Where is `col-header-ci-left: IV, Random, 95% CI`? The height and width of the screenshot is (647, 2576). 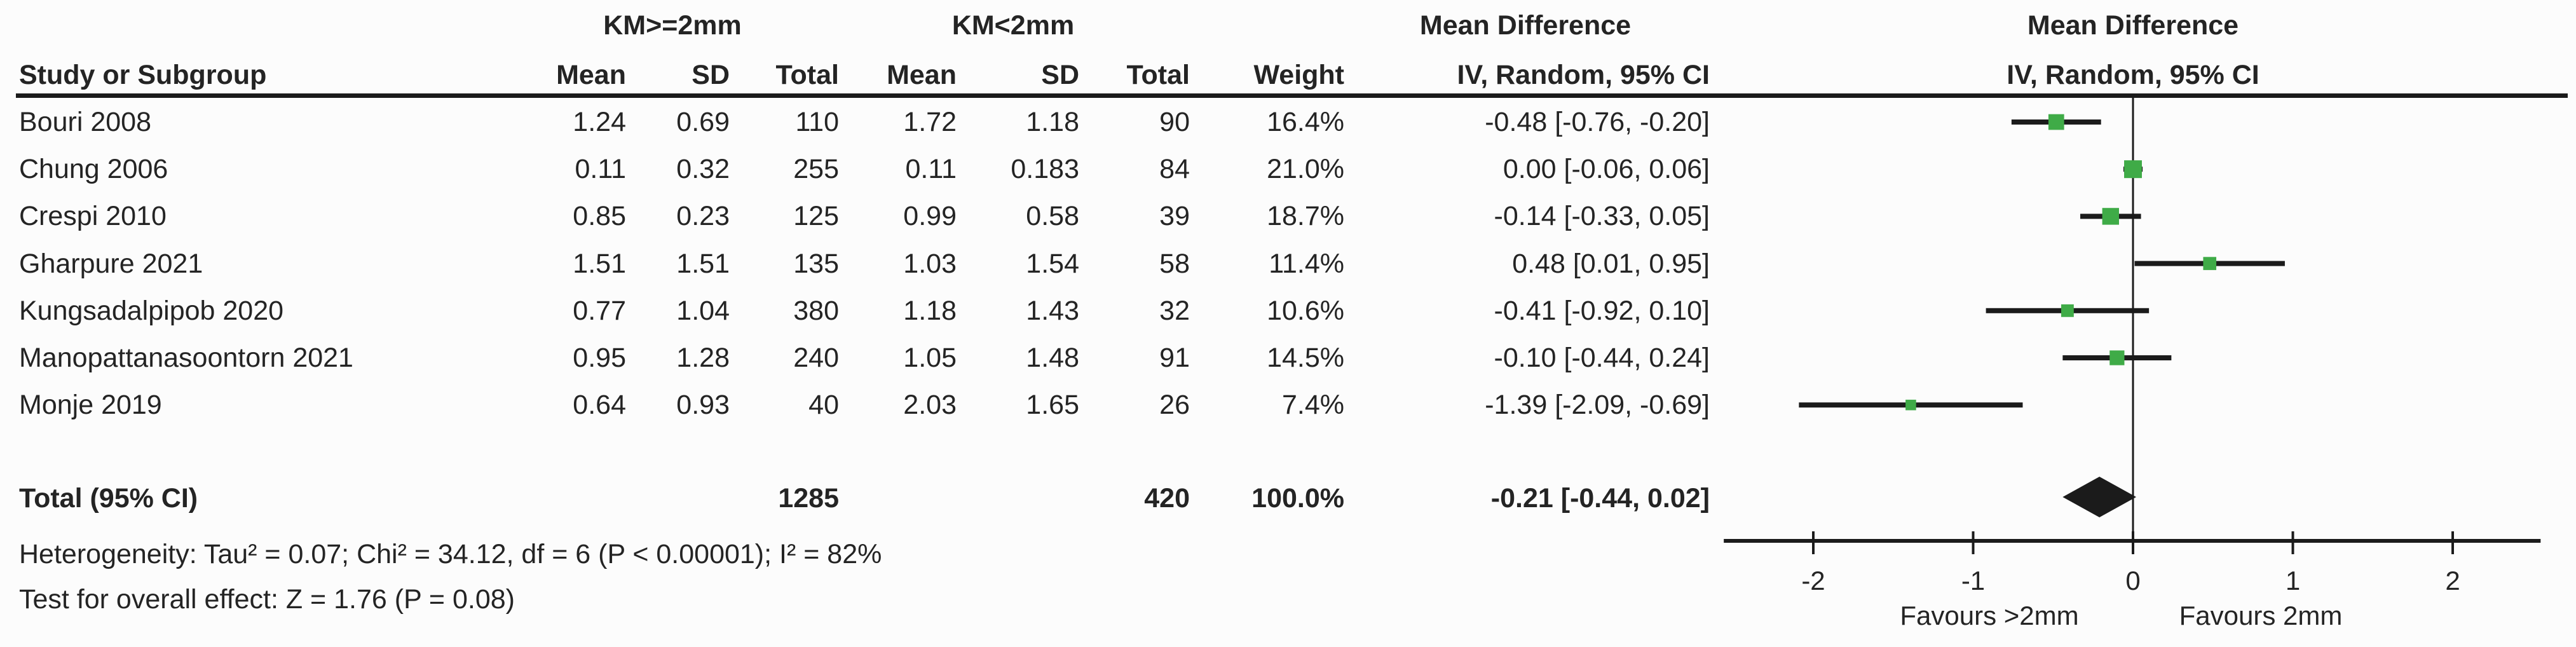
col-header-ci-left: IV, Random, 95% CI is located at coordinates (1583, 75).